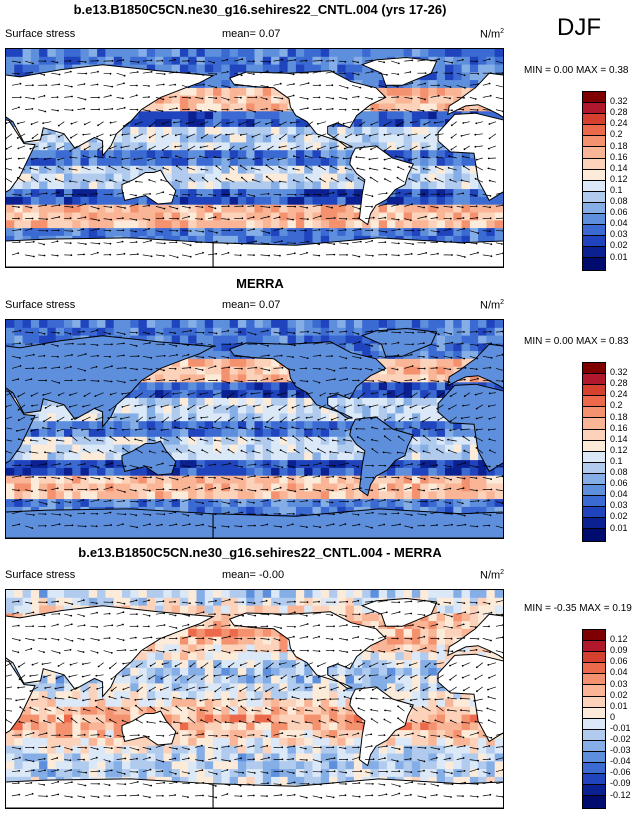 This screenshot has height=817, width=642. I want to click on land-mass, so click(307, 380).